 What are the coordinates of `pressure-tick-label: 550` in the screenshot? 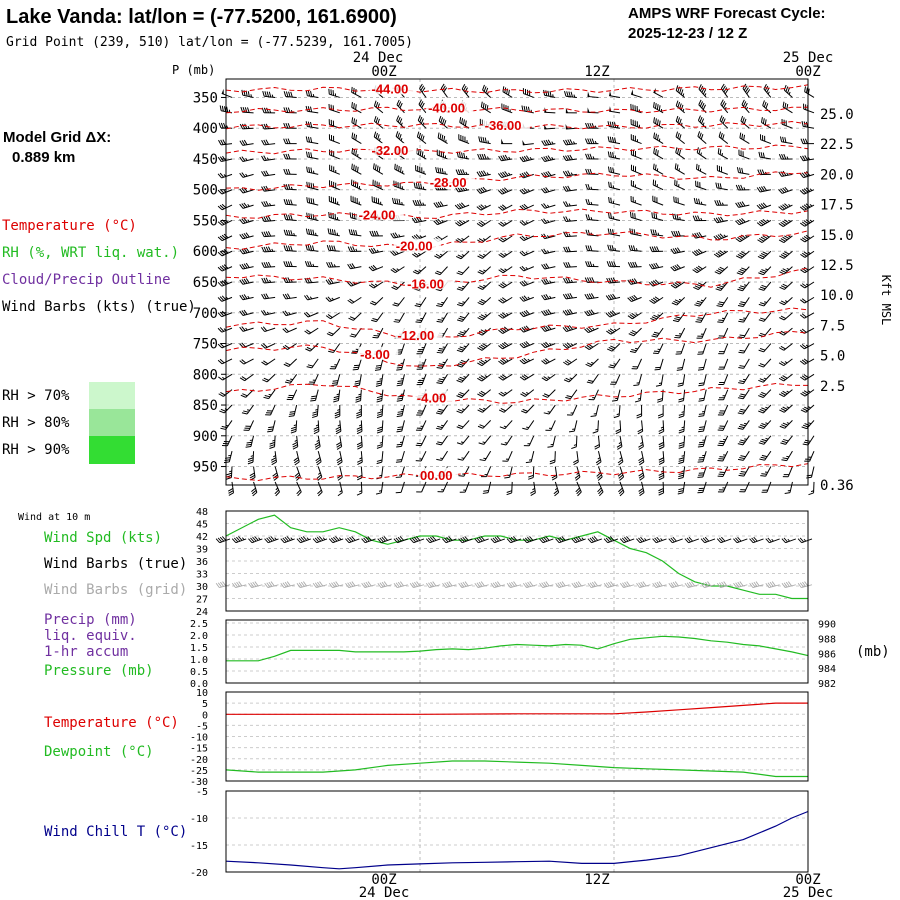 It's located at (205, 221).